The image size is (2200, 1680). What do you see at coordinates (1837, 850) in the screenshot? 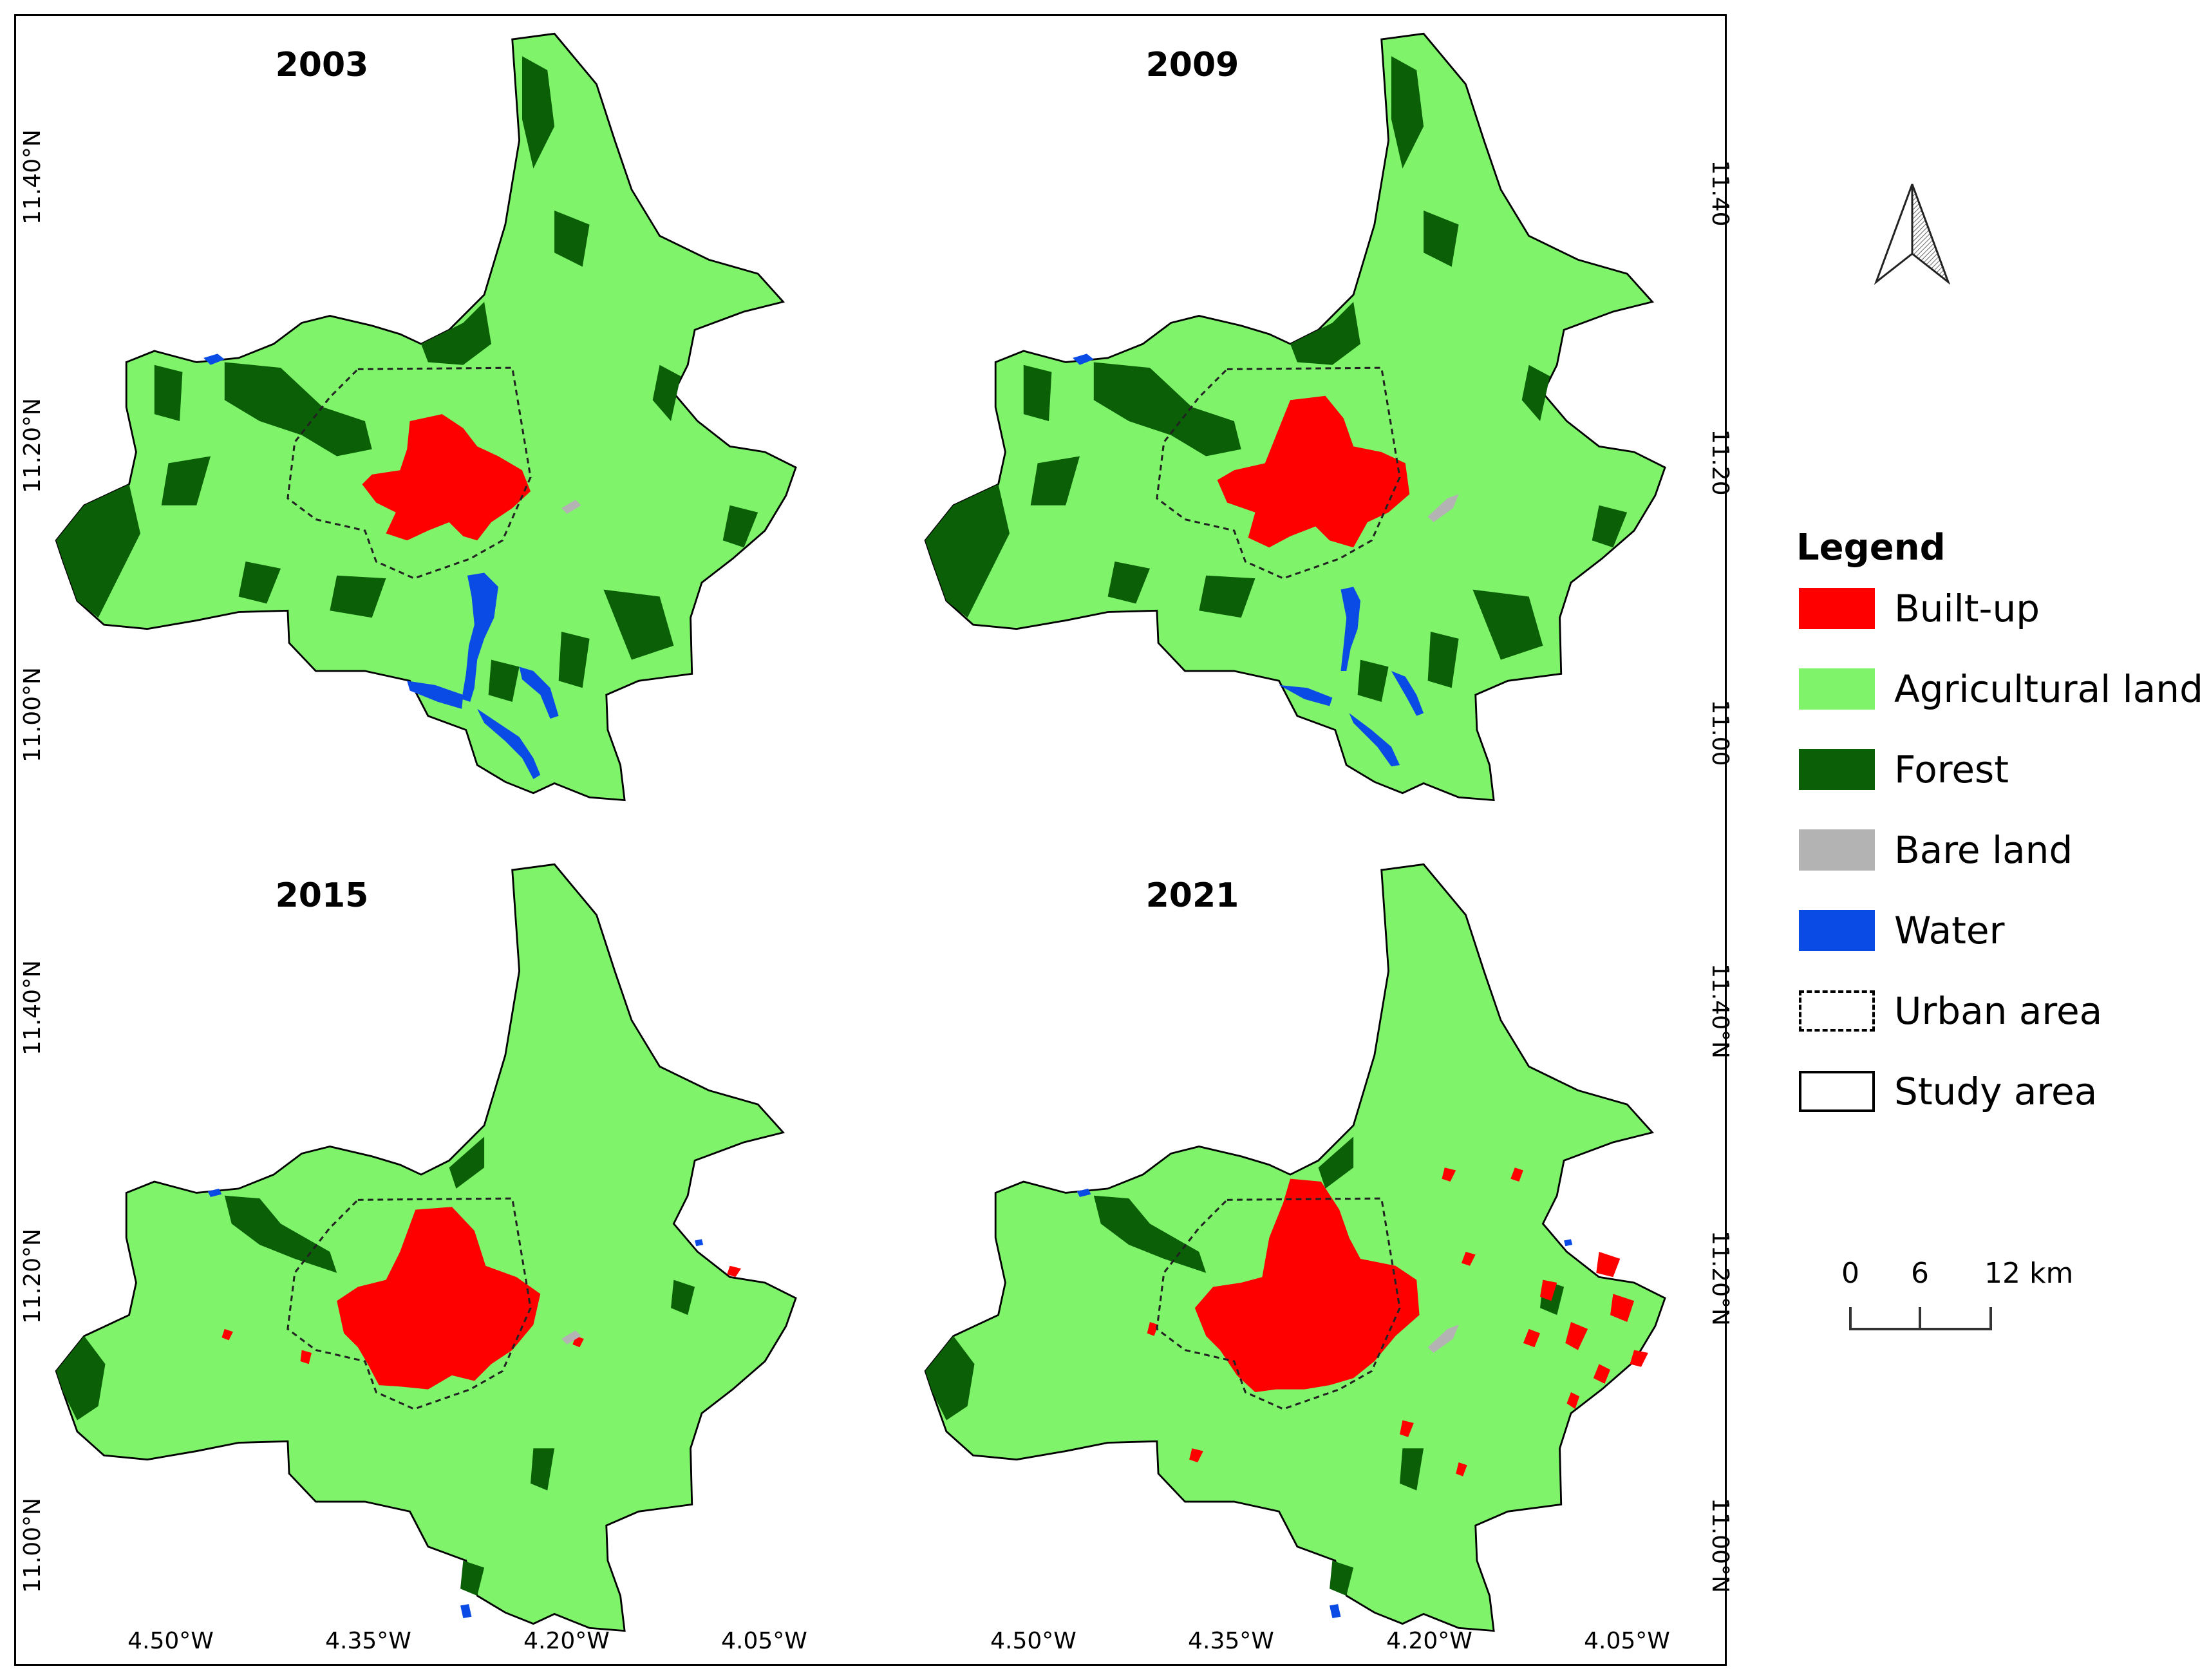
I see `legend-swatch-bare` at bounding box center [1837, 850].